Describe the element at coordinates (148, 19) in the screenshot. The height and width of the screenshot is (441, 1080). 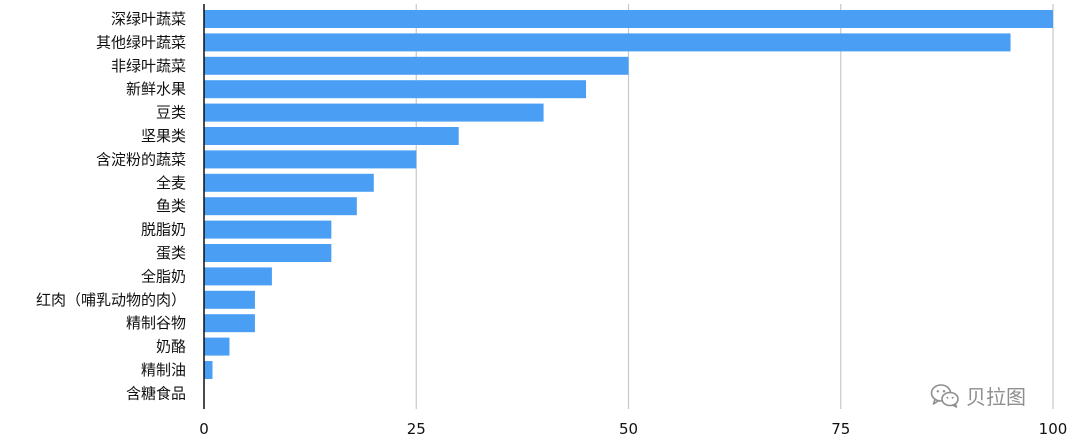
I see `category-label: 深绿叶蔬菜` at that location.